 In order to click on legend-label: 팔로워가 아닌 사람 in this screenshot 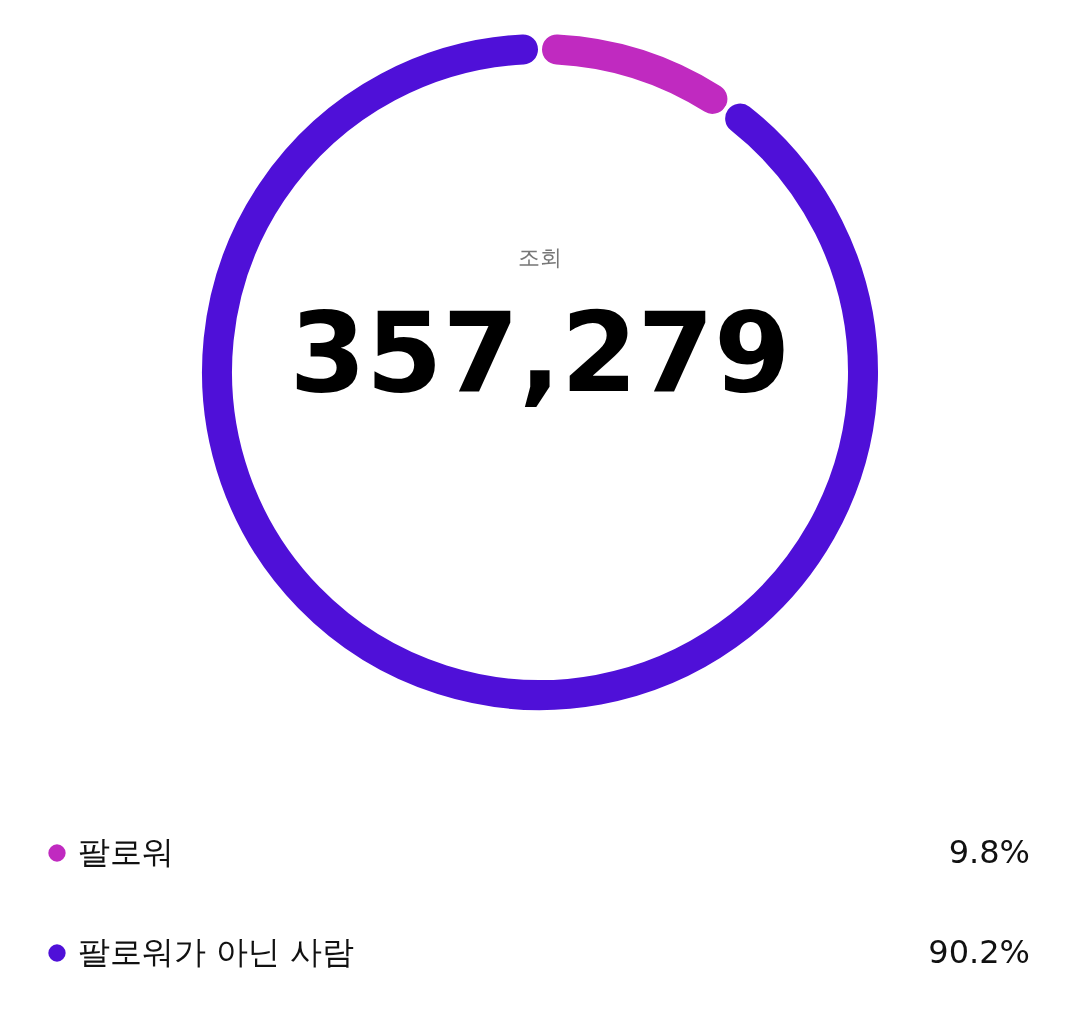, I will do `click(216, 952)`.